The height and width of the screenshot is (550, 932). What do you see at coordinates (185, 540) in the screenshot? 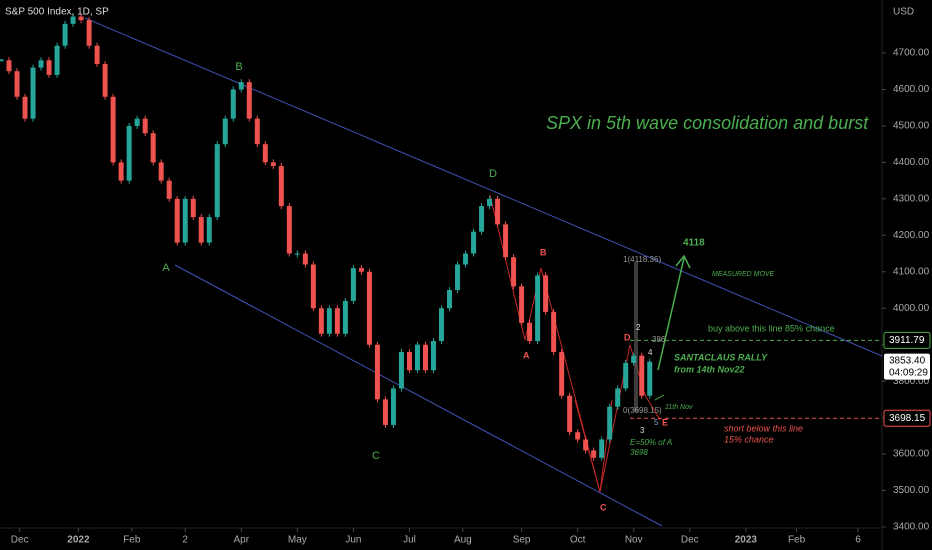
I see `x-tick-label: 2` at bounding box center [185, 540].